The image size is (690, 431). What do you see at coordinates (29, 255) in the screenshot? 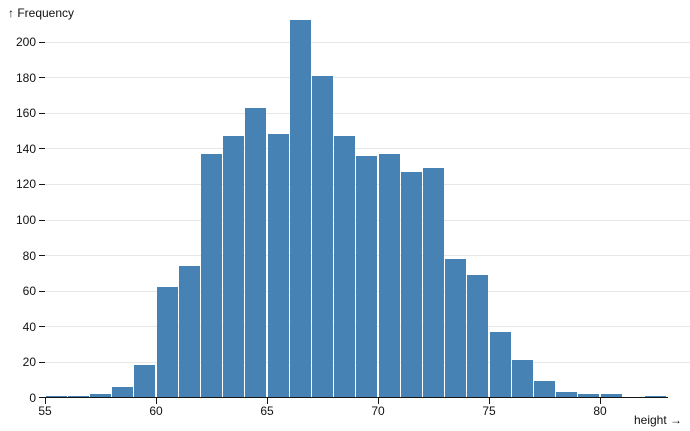
I see `y-tick-label: 80` at bounding box center [29, 255].